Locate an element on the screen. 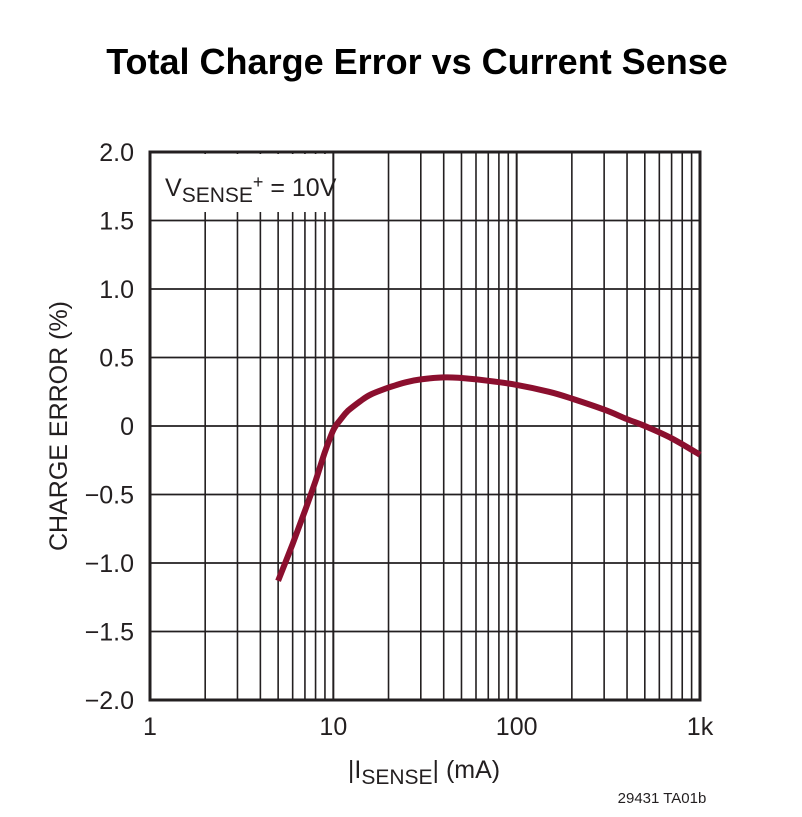  x-tick-label: 10 is located at coordinates (333, 727).